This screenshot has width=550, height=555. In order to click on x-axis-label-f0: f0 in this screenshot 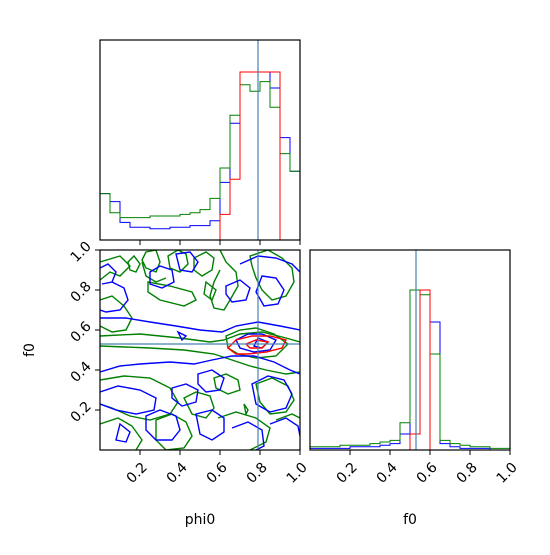, I will do `click(410, 520)`.